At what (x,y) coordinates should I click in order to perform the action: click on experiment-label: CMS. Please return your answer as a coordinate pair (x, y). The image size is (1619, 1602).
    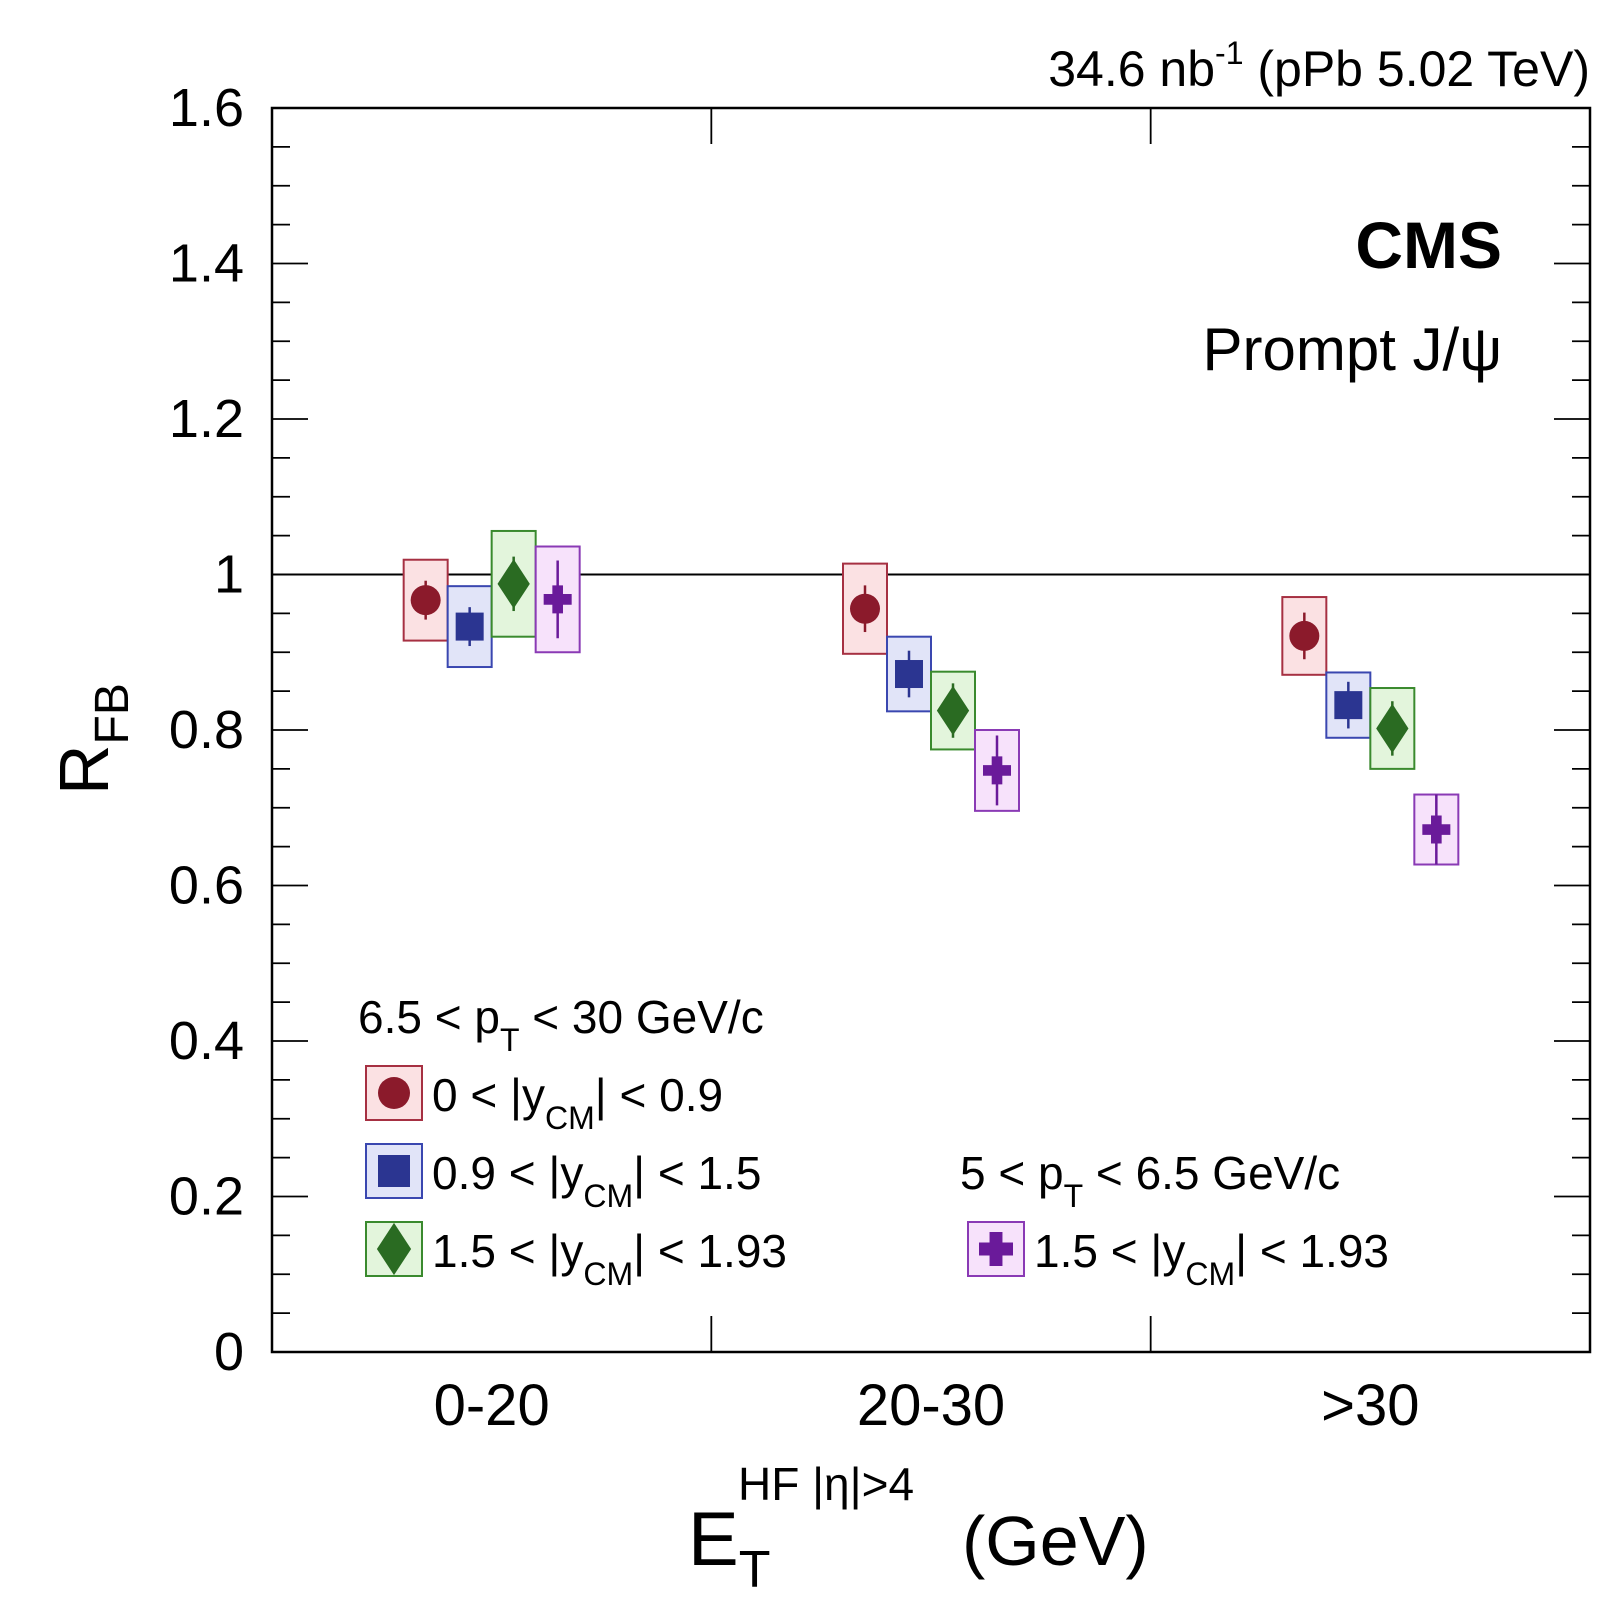
    Looking at the image, I should click on (1428, 245).